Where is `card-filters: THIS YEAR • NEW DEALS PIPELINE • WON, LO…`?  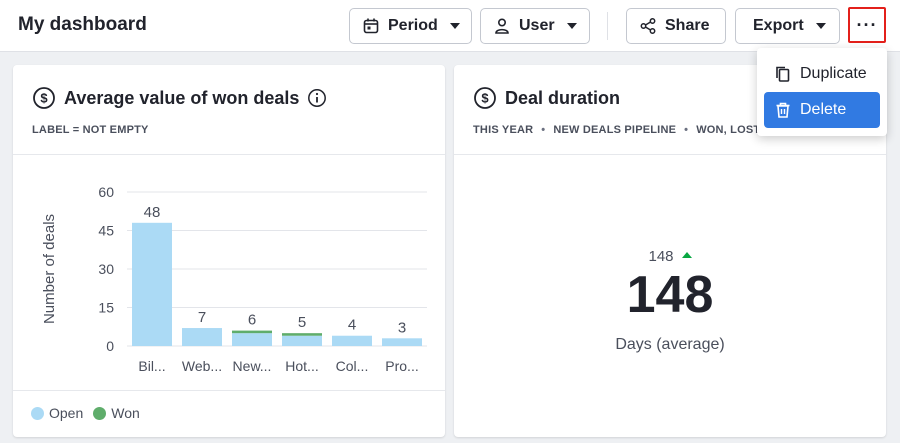 card-filters: THIS YEAR • NEW DEALS PIPELINE • WON, LO… is located at coordinates (616, 130).